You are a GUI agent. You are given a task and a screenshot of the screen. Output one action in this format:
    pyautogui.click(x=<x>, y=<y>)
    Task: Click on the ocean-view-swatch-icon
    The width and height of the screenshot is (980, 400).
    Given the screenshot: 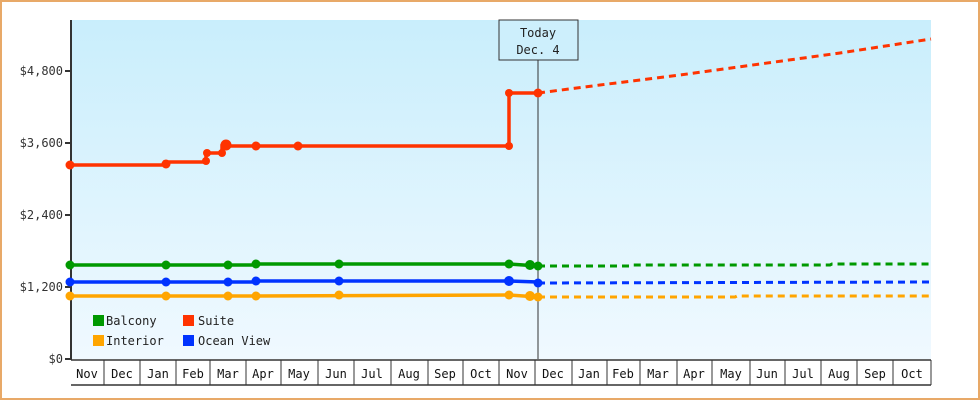 What is the action you would take?
    pyautogui.click(x=188, y=340)
    